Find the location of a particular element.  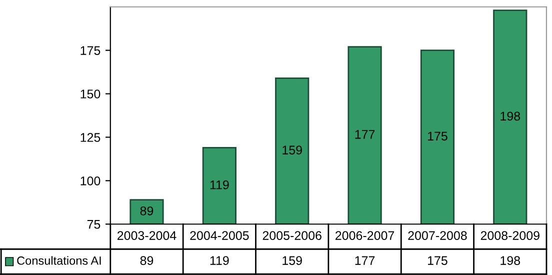

x-tick-label: 2008-2009 is located at coordinates (510, 235).